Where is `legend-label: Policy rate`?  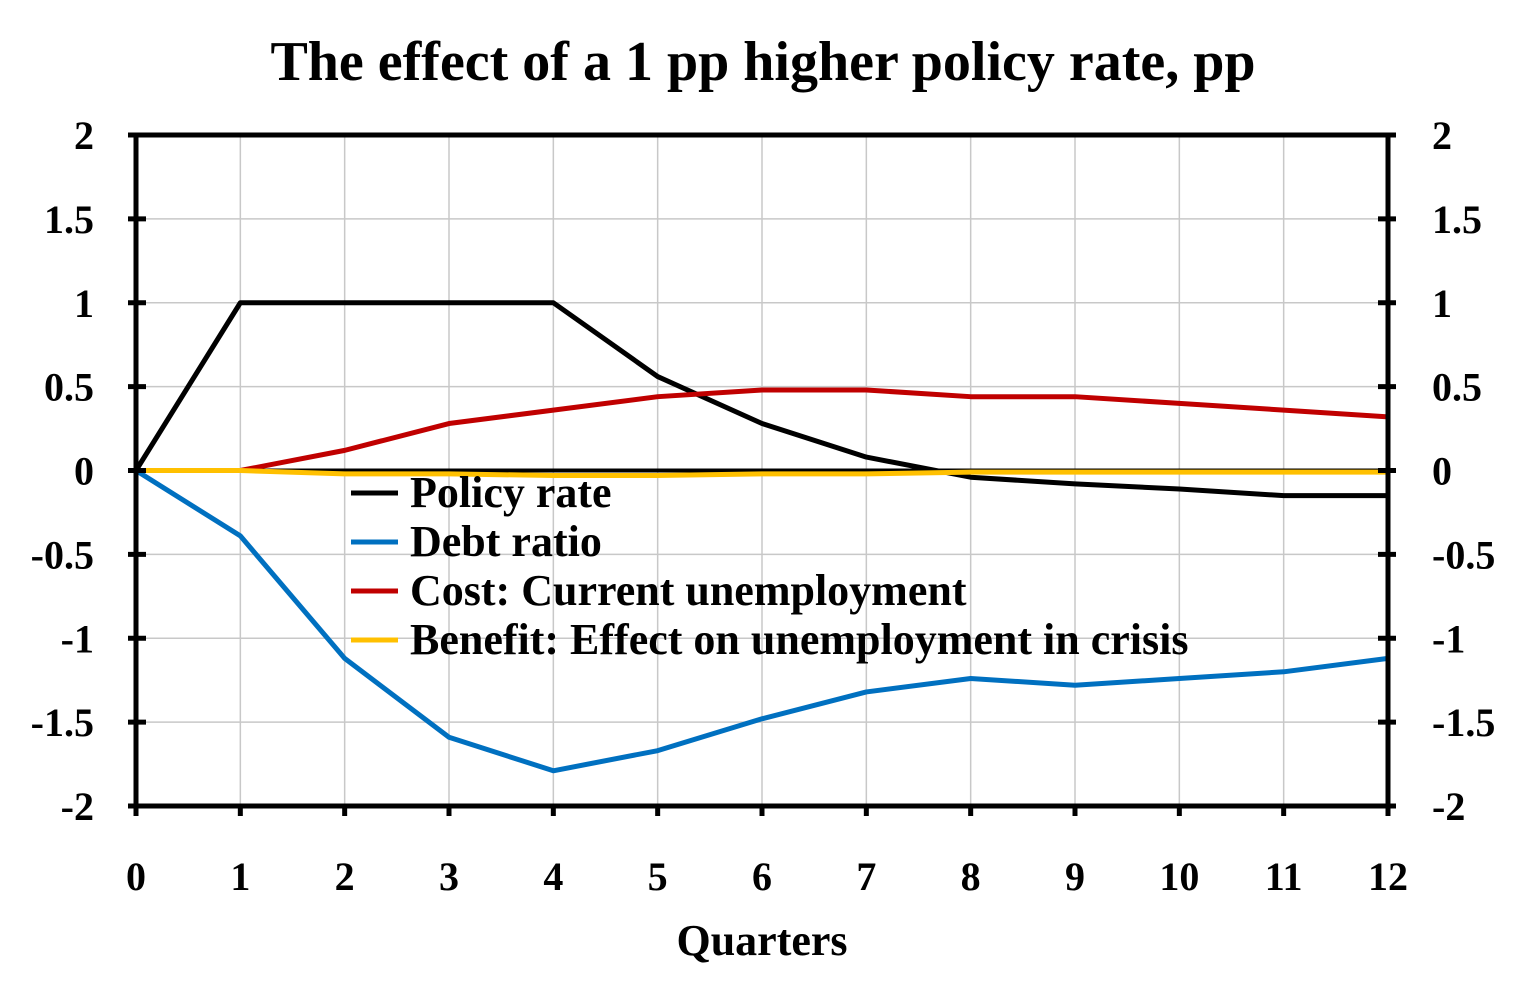
legend-label: Policy rate is located at coordinates (511, 492).